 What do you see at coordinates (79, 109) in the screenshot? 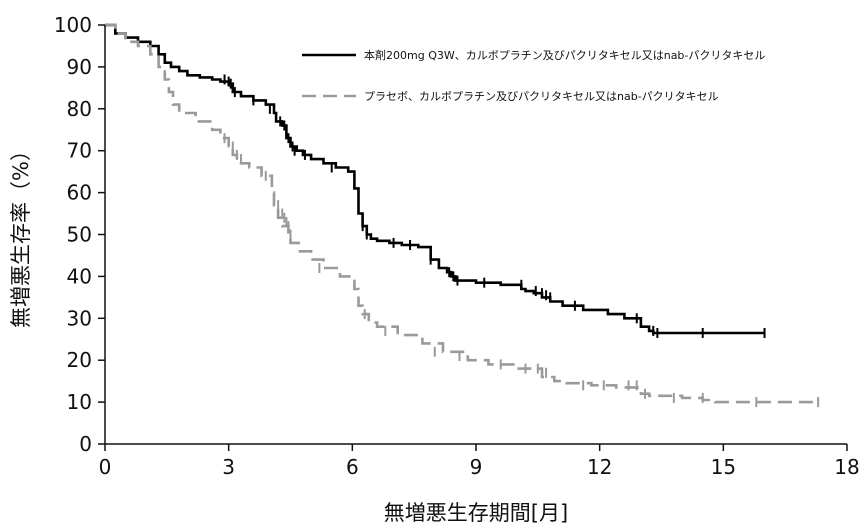
I see `y-tick-label: 80` at bounding box center [79, 109].